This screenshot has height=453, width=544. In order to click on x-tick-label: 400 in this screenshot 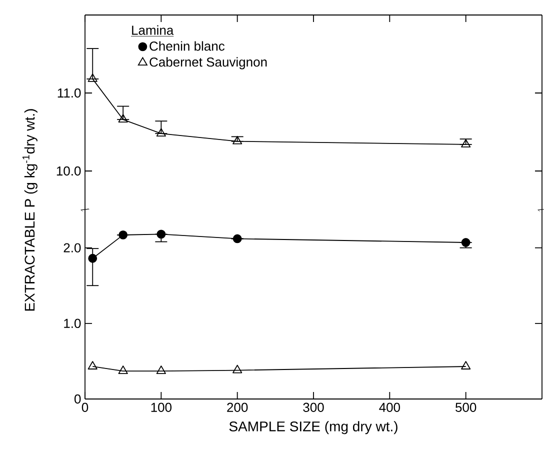, I will do `click(389, 407)`.